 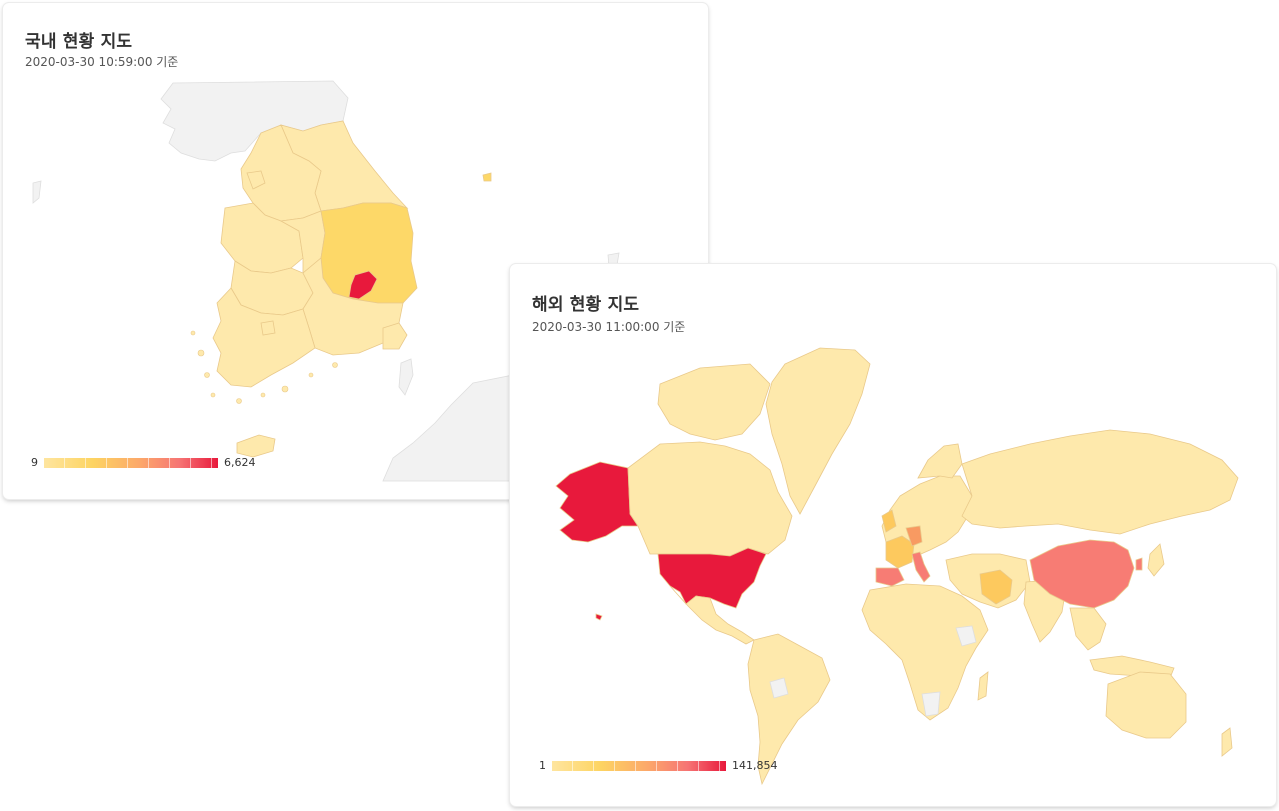 What do you see at coordinates (710, 499) in the screenshot?
I see `country-canada` at bounding box center [710, 499].